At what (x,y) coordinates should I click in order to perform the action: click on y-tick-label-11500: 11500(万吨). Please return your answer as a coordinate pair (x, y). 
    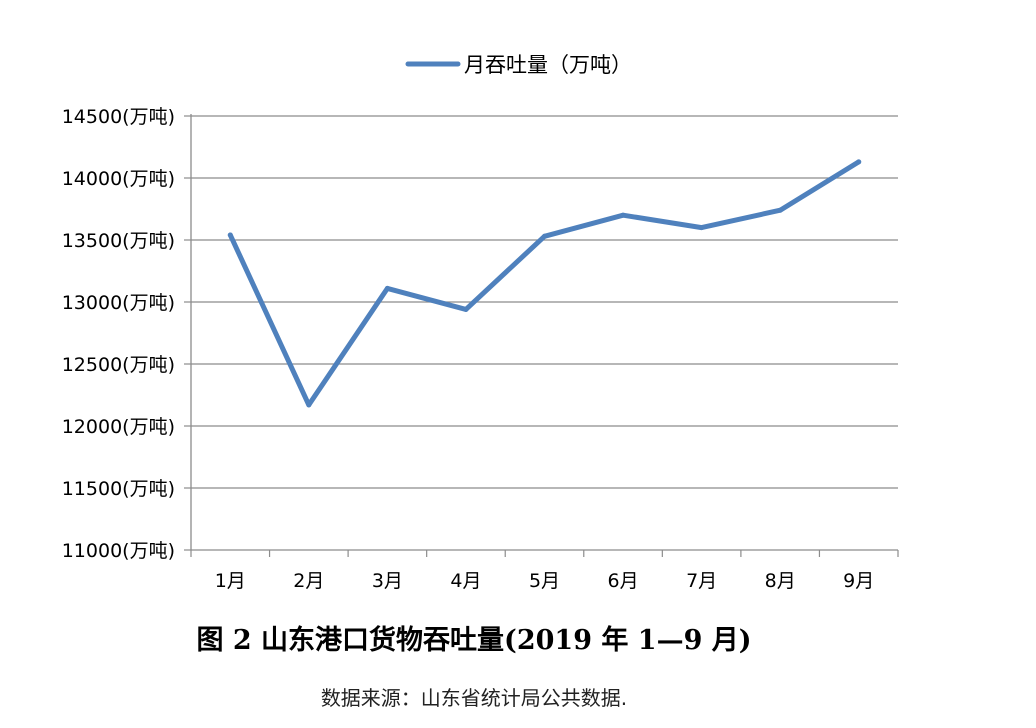
    Looking at the image, I should click on (118, 489).